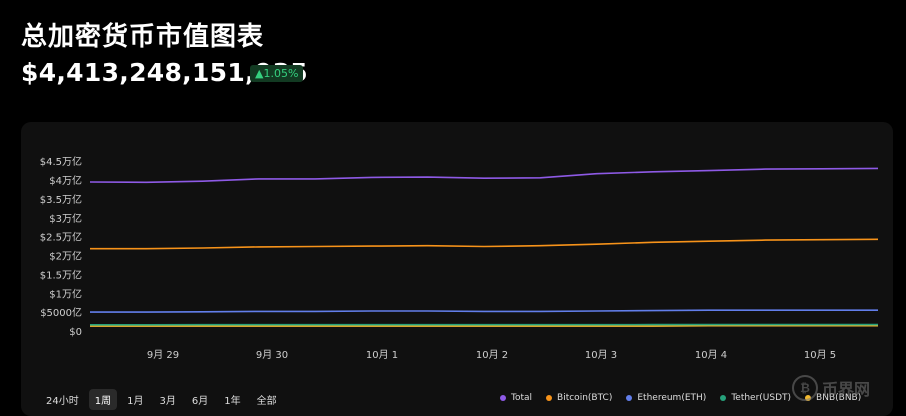  Describe the element at coordinates (672, 398) in the screenshot. I see `legend-label: Ethereum(ETH)` at that location.